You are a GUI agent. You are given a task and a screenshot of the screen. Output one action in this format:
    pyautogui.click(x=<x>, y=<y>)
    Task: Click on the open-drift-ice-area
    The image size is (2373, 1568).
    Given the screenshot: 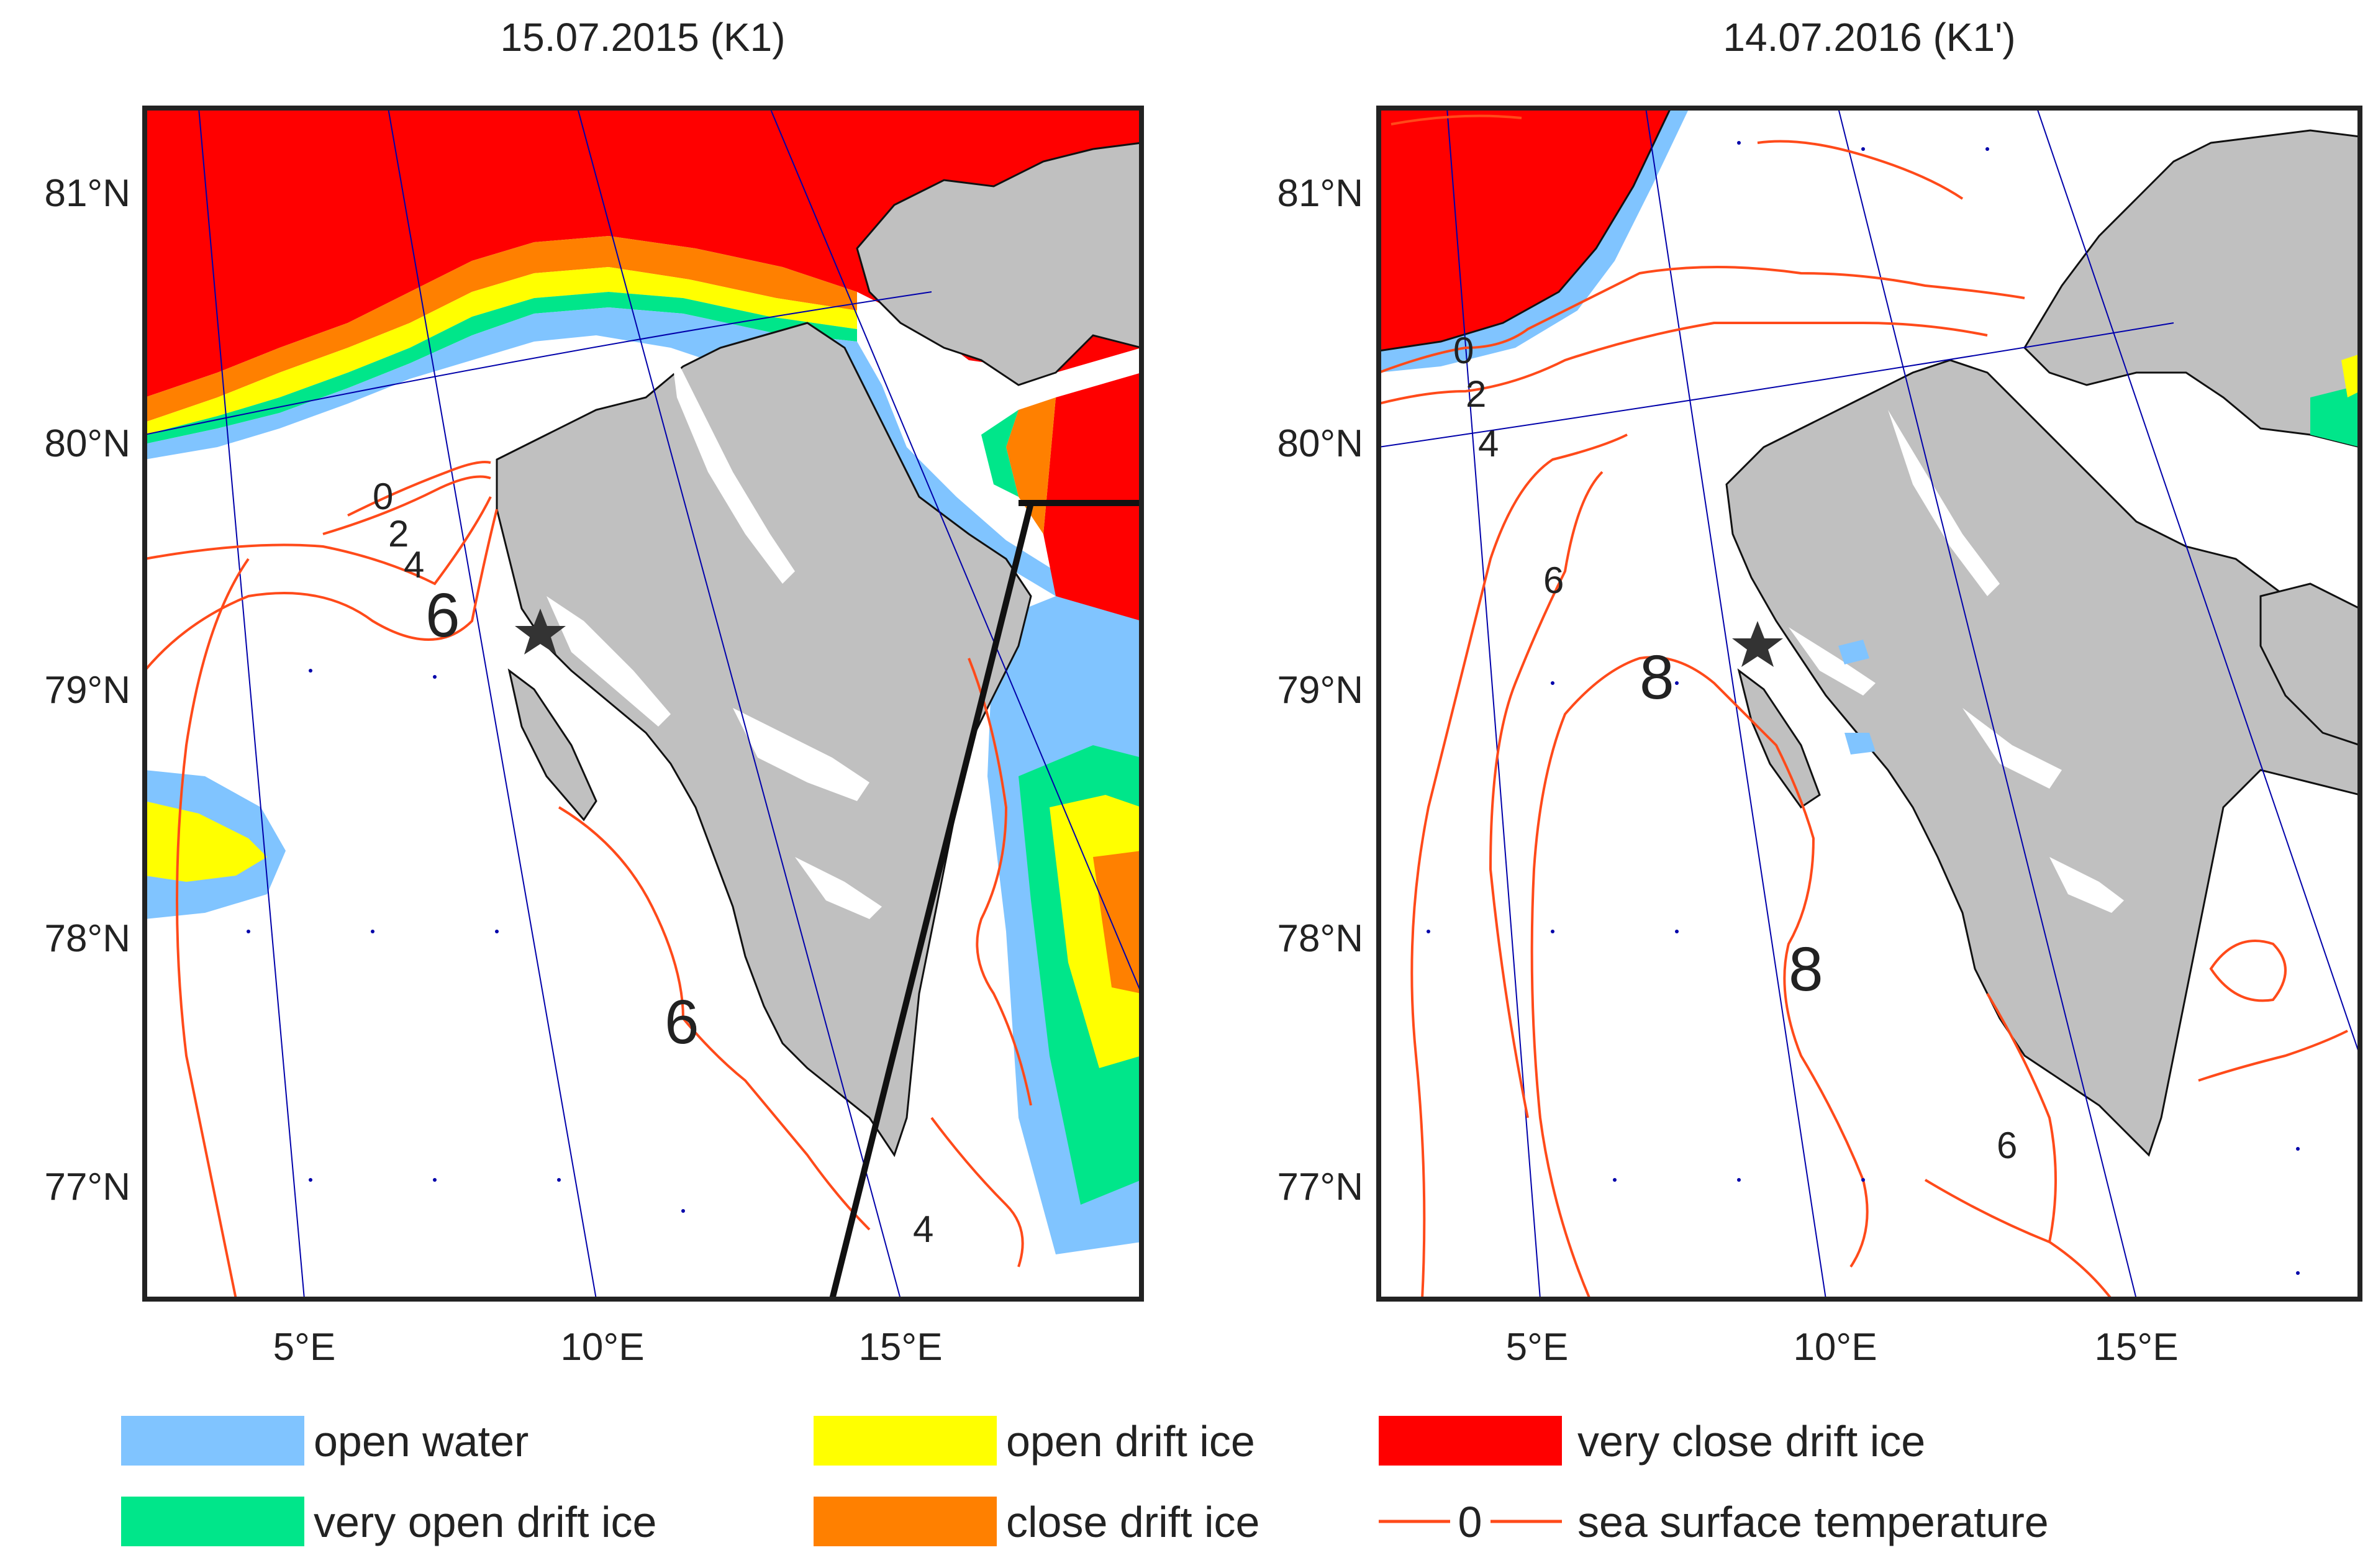 What is the action you would take?
    pyautogui.click(x=501, y=351)
    